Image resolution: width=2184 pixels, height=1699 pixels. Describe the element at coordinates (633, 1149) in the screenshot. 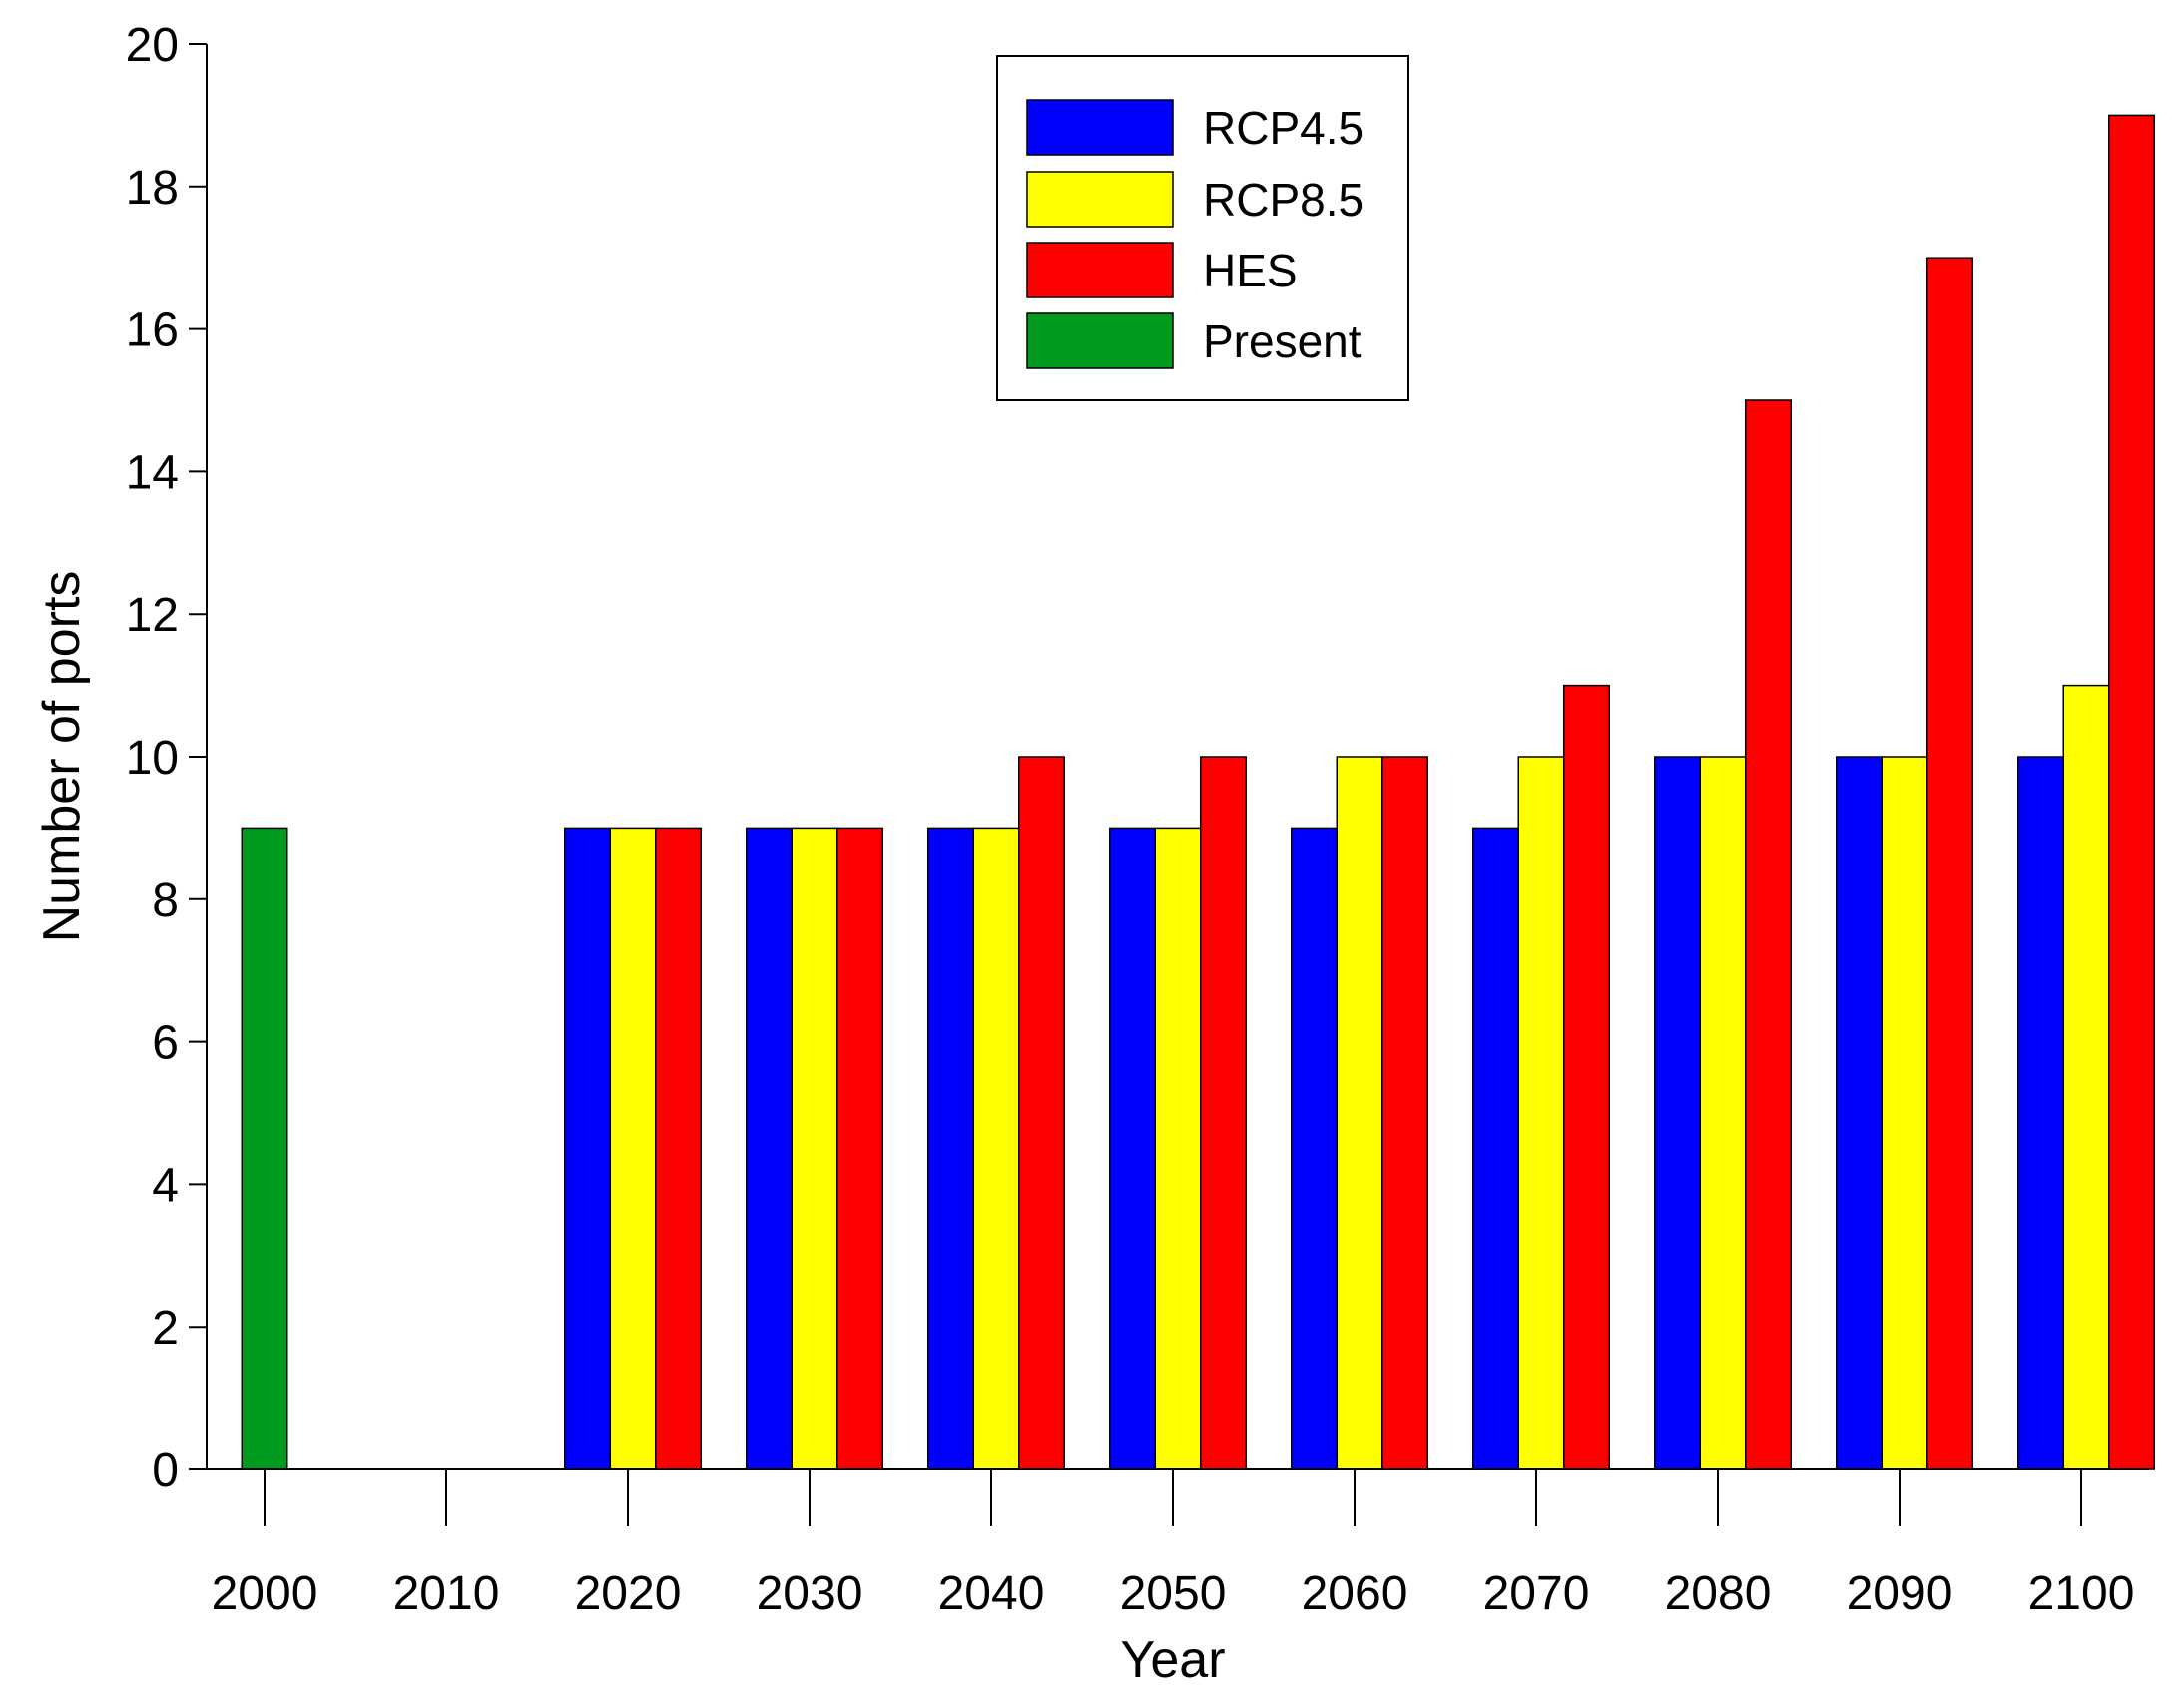

I see `bar-rcp85-2020` at that location.